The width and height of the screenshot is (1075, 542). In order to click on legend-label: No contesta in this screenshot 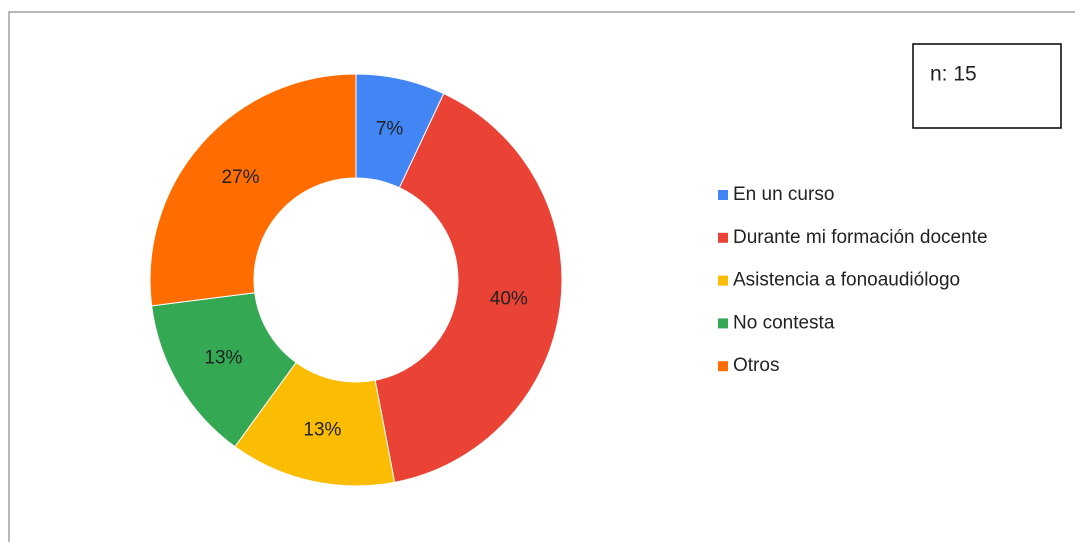, I will do `click(784, 322)`.